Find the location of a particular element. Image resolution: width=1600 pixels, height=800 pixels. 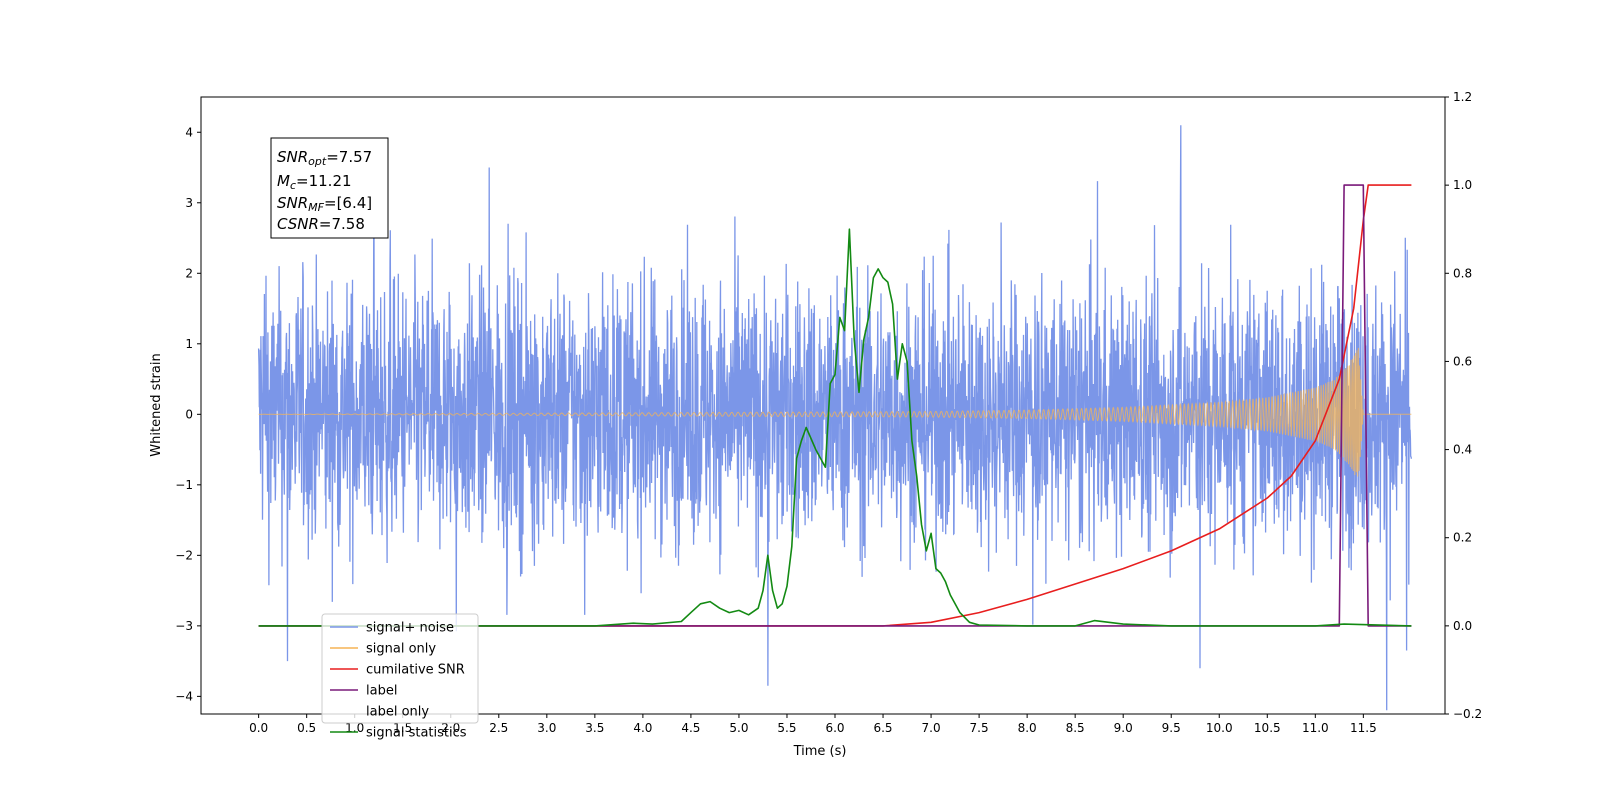

x-tick-label: 4.5 is located at coordinates (690, 728).